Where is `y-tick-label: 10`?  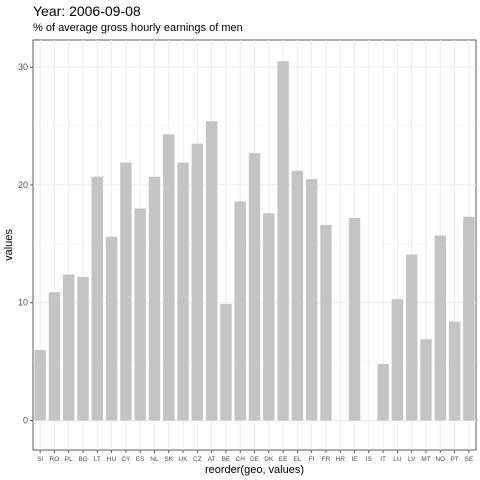 y-tick-label: 10 is located at coordinates (23, 303).